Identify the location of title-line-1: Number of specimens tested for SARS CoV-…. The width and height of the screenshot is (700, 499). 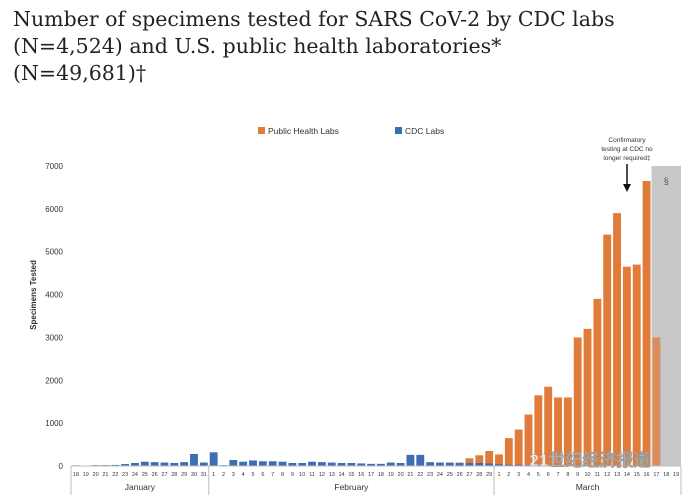
(314, 19).